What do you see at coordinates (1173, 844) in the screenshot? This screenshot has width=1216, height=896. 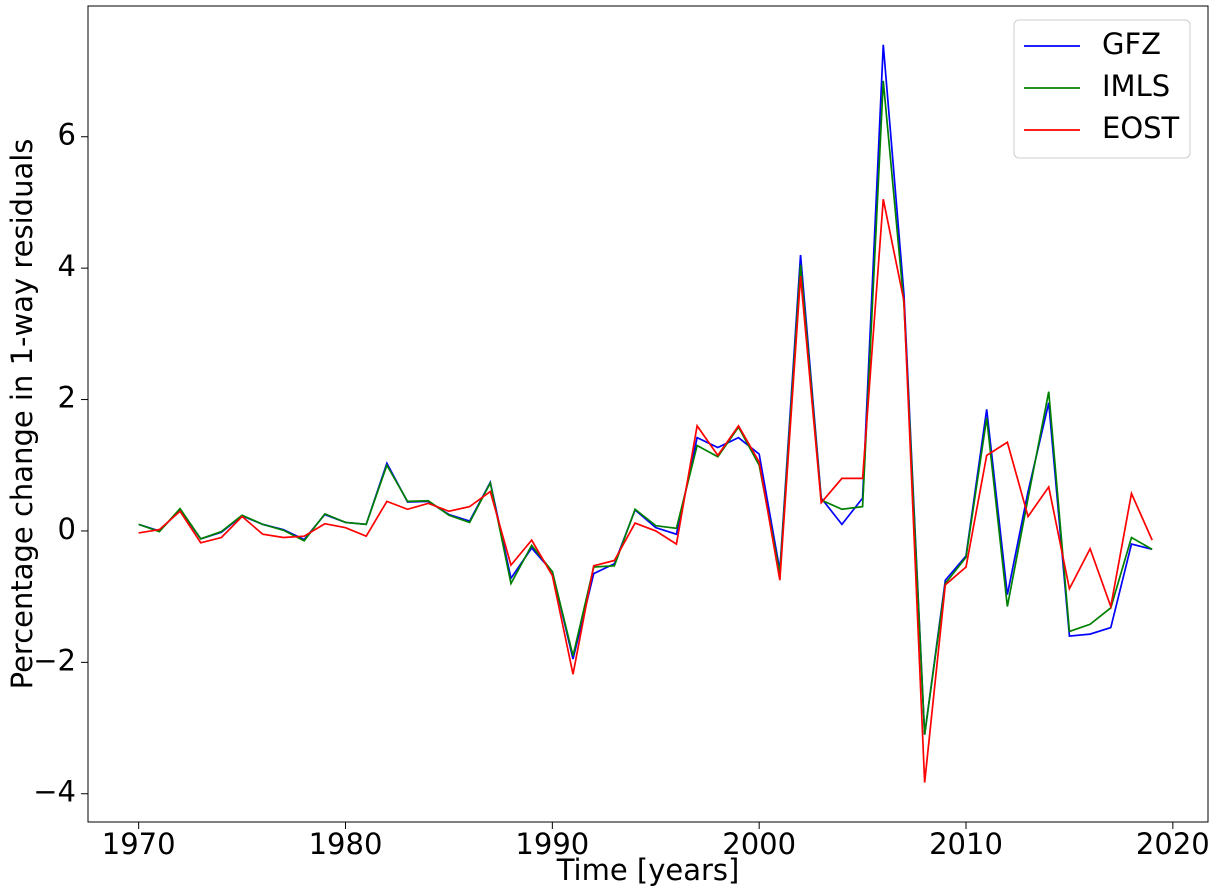 I see `x-tick-label: 2020` at bounding box center [1173, 844].